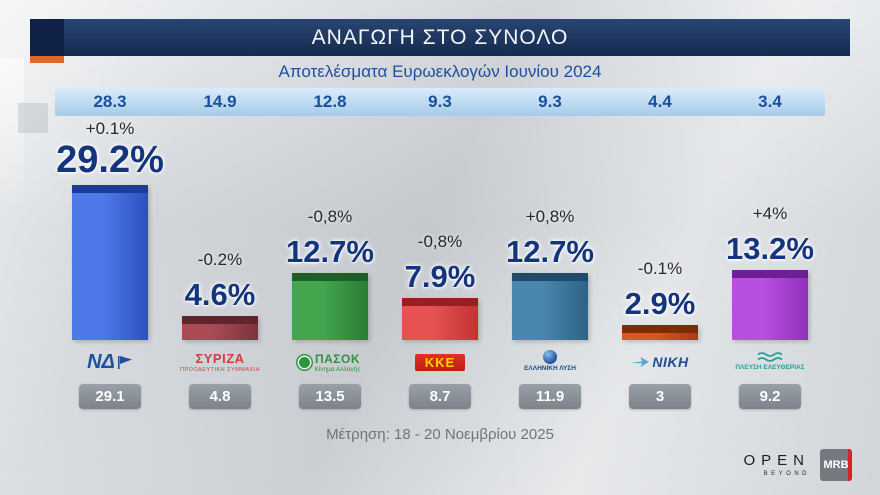 This screenshot has width=880, height=495. I want to click on party-logo-pasok: ΠΑΣΟΚ Κίνημα Αλλαγής, so click(330, 362).